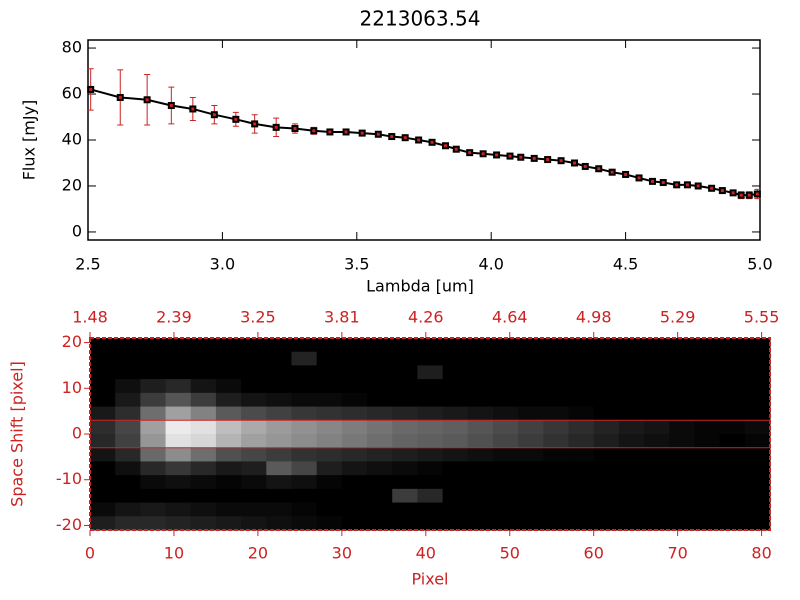 This screenshot has width=800, height=600. What do you see at coordinates (72, 184) in the screenshot?
I see `y-tick-label: 20` at bounding box center [72, 184].